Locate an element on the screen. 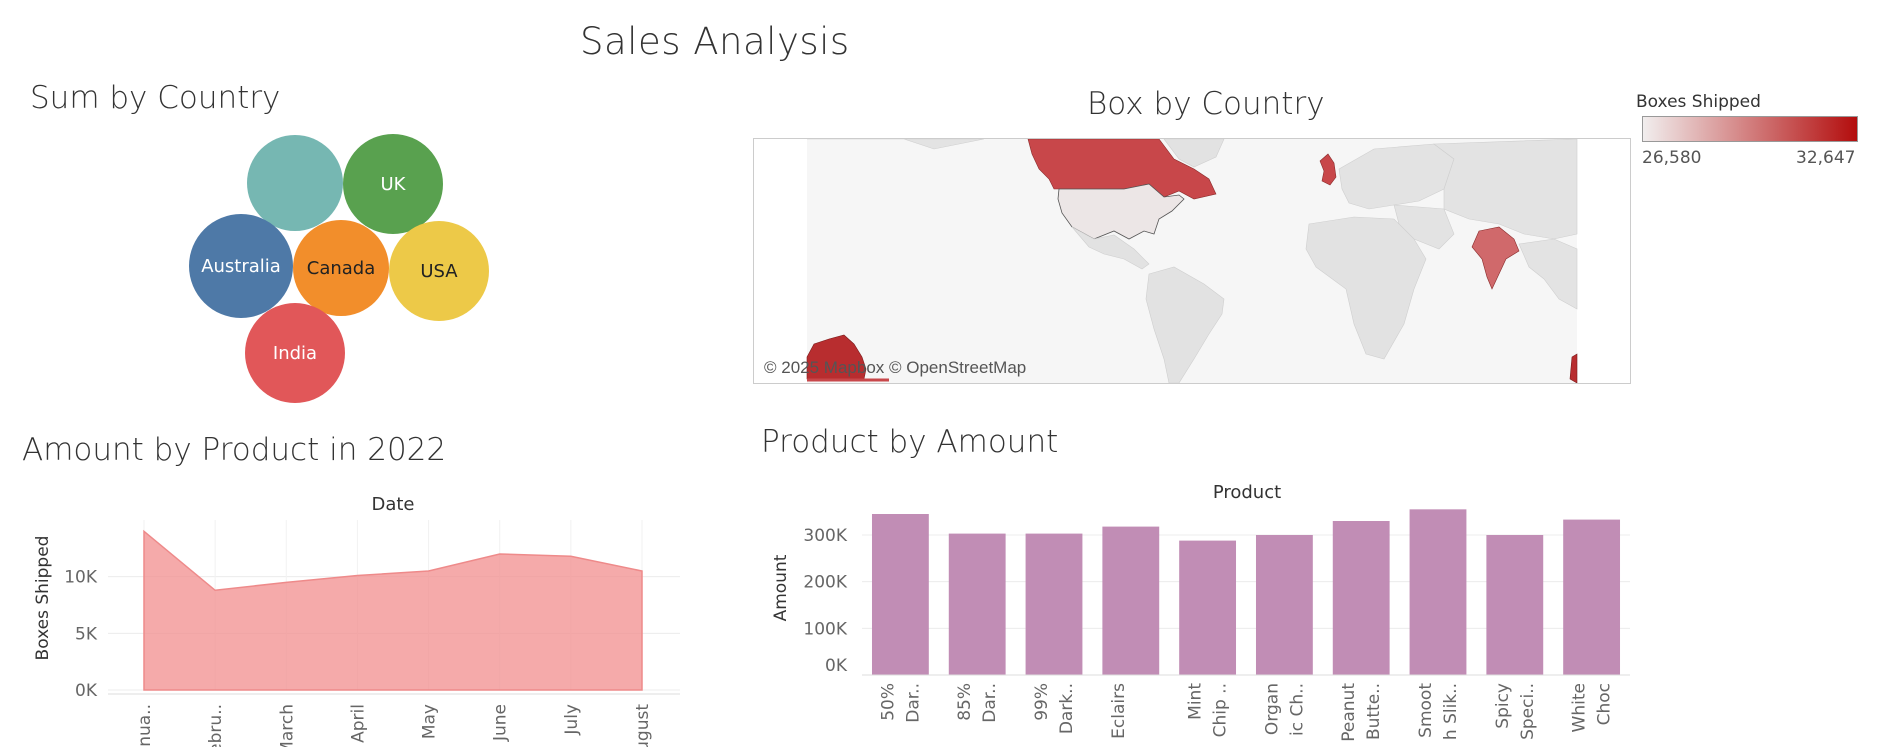 Image resolution: width=1880 pixels, height=747 pixels. bubble-label: UK is located at coordinates (394, 184).